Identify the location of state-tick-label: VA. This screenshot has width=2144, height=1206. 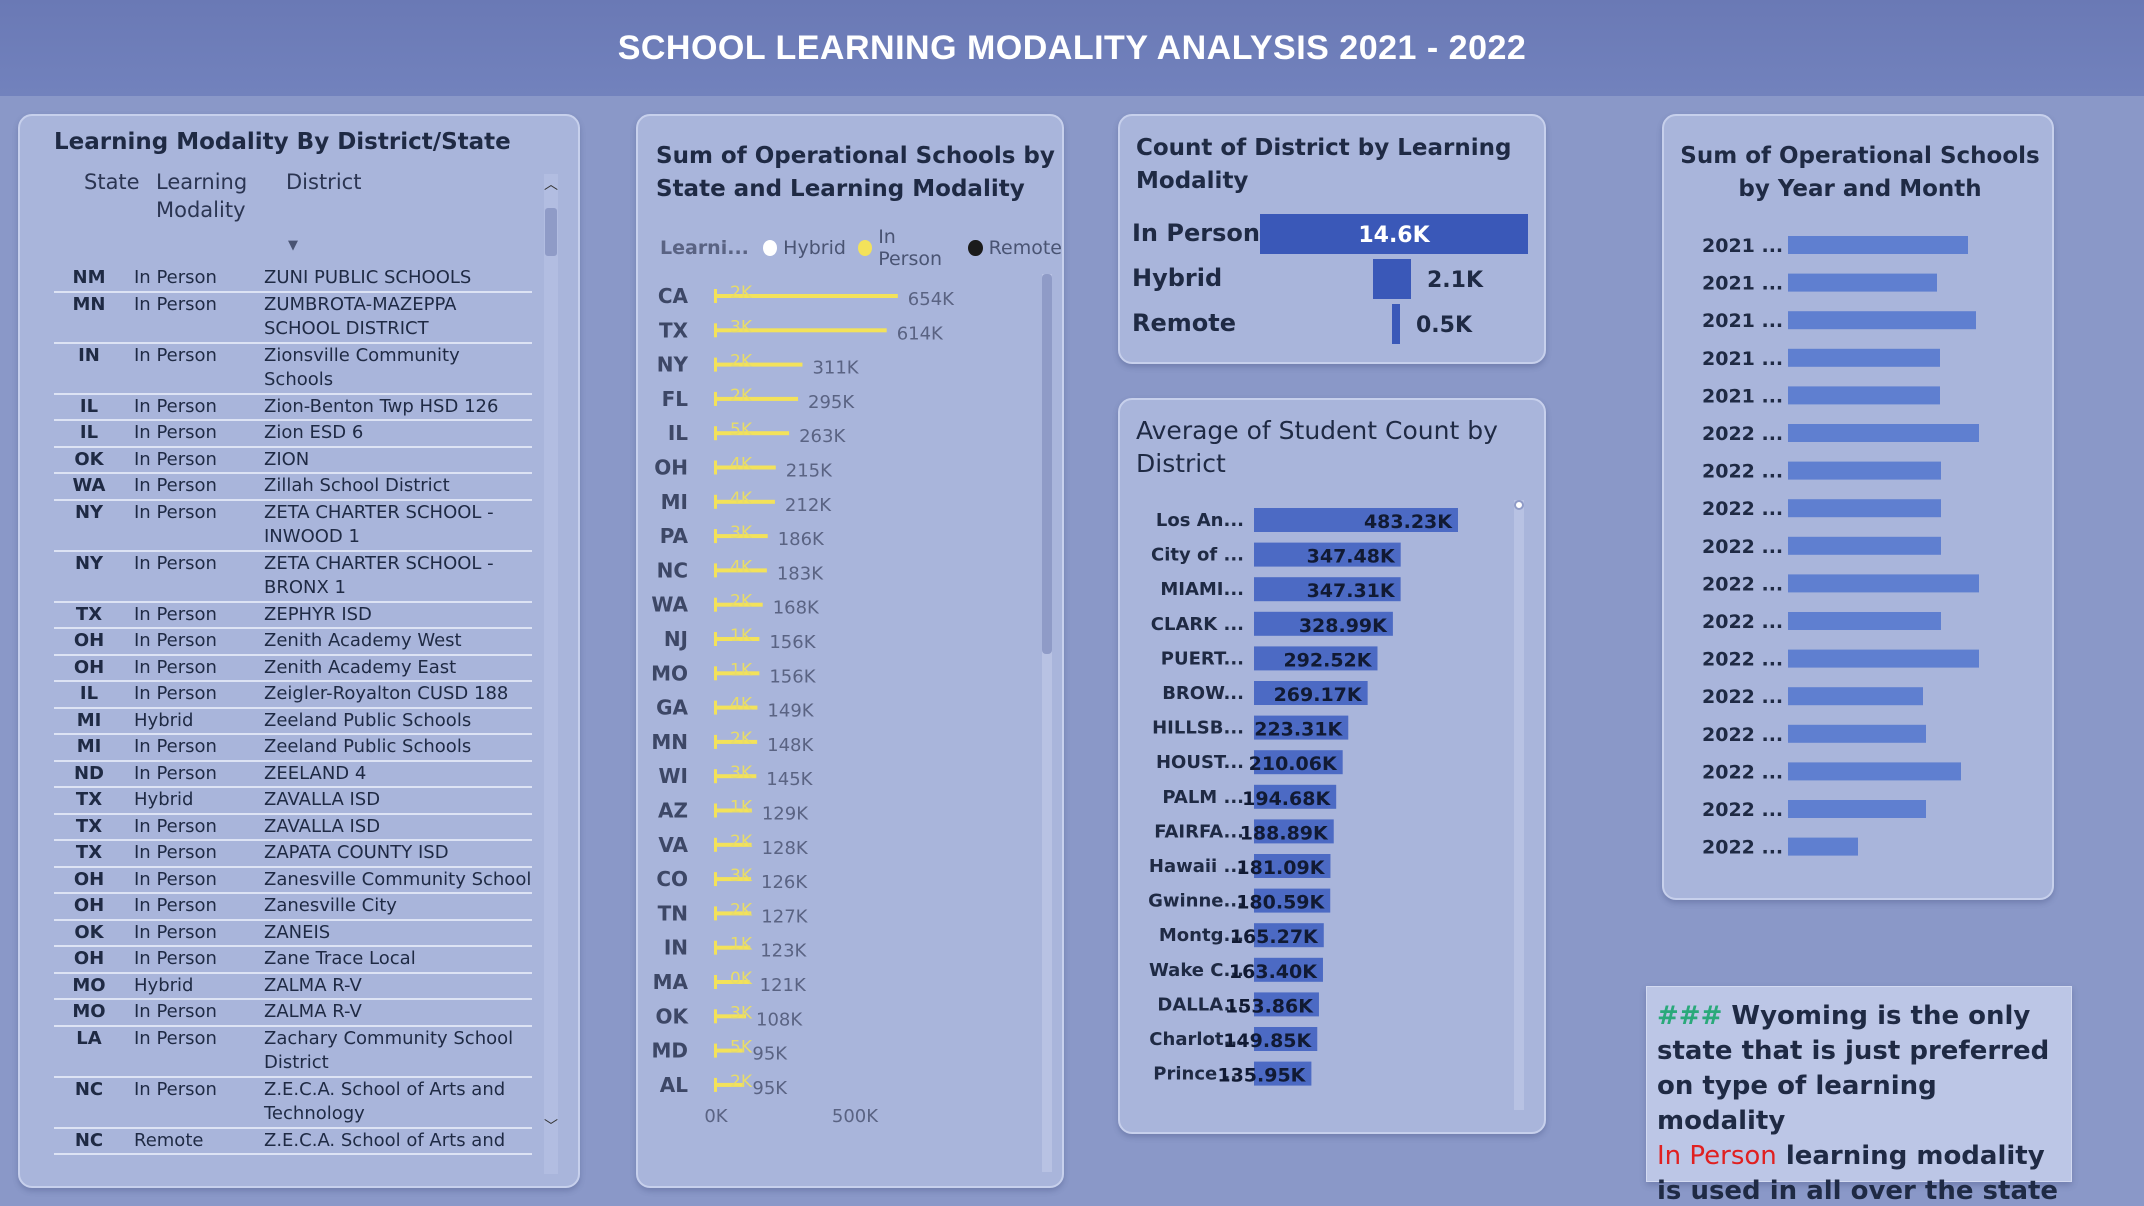
(673, 845).